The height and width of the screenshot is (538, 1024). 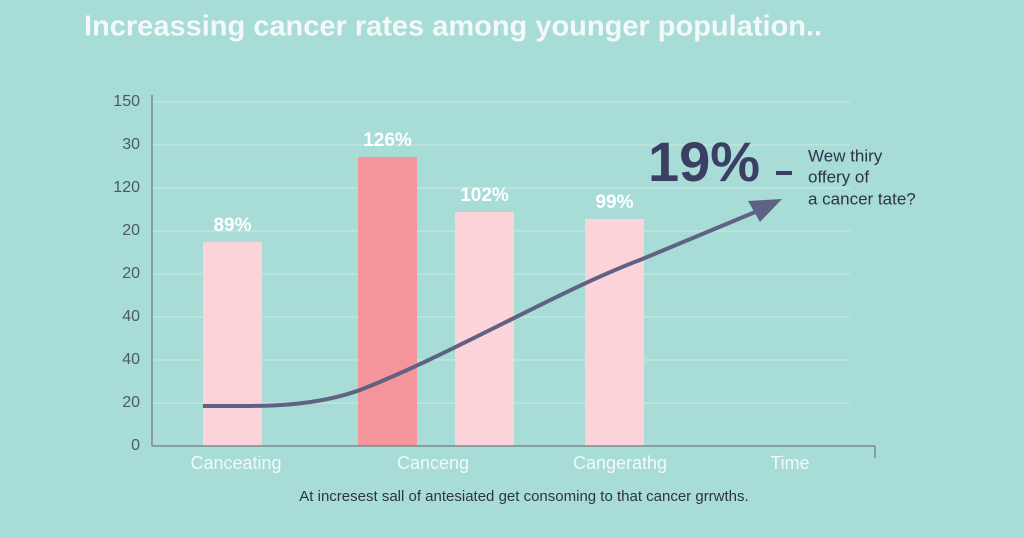 I want to click on y-tick-label: 120, so click(x=126, y=187).